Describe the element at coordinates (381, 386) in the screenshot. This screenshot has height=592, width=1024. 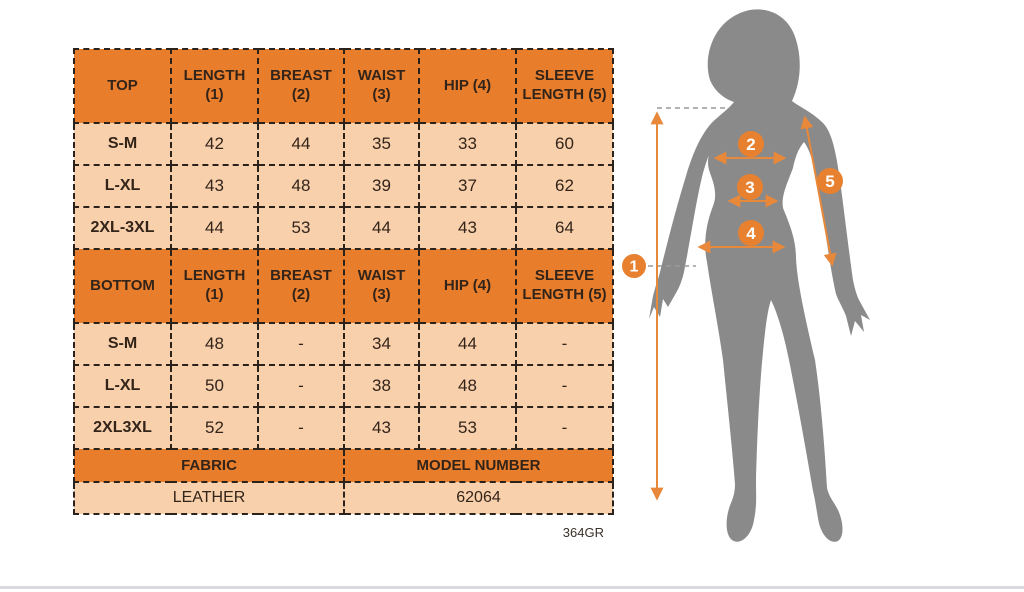
I see `value-cell: 38` at that location.